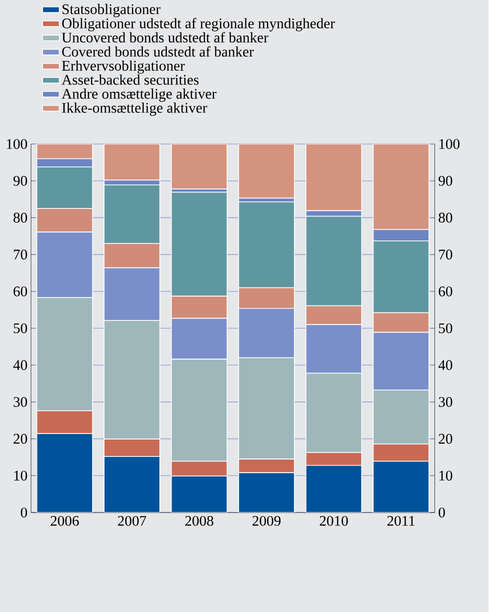 This screenshot has width=489, height=612. I want to click on y2-tick-label: 20, so click(21, 439).